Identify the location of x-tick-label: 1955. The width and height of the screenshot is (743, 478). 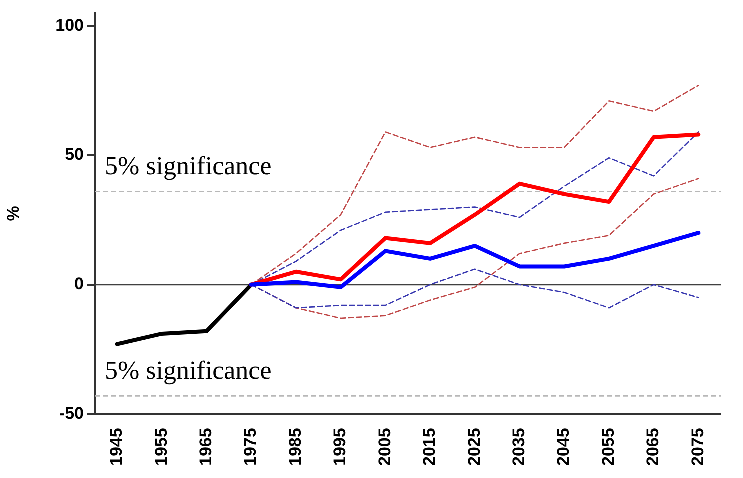
(161, 447).